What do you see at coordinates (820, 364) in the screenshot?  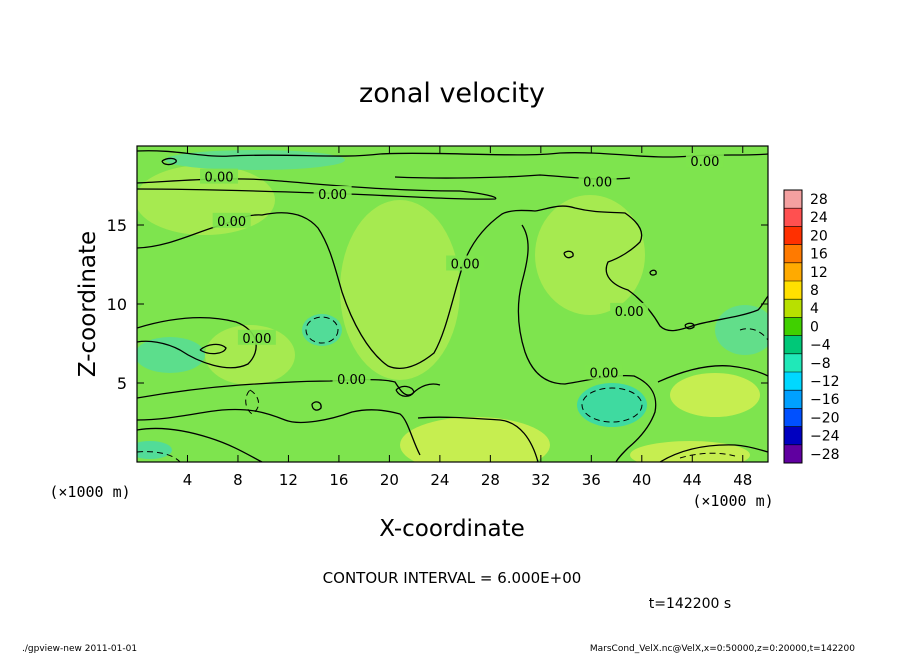 I see `colorbar-label: −8` at bounding box center [820, 364].